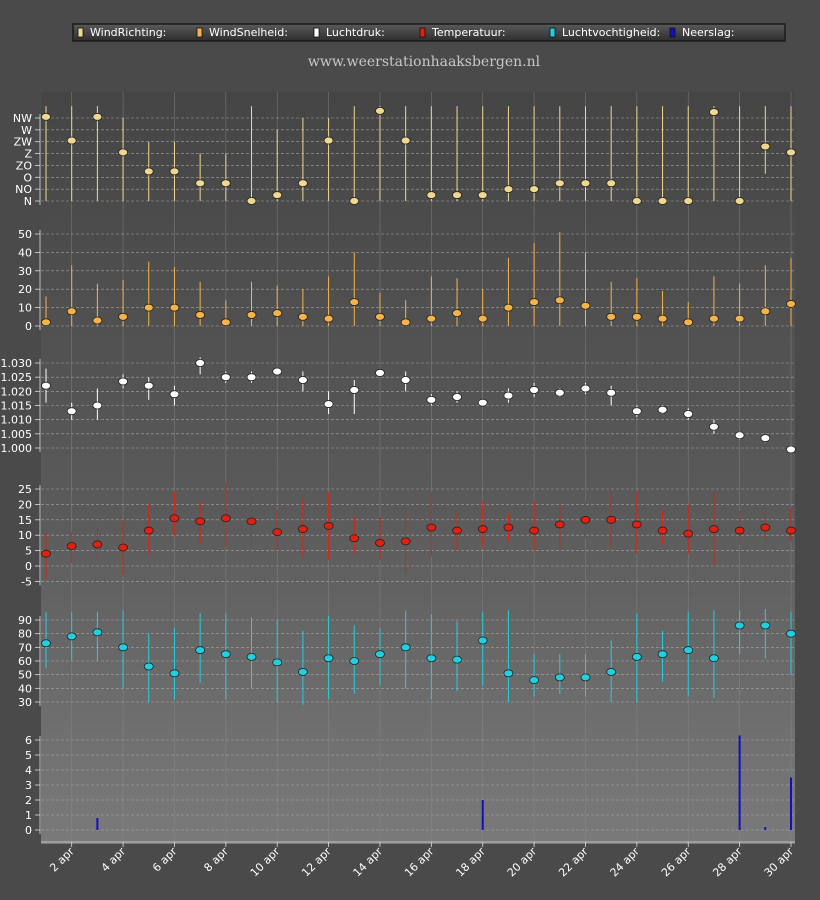 The height and width of the screenshot is (900, 820). I want to click on y-tick-label: 40, so click(25, 252).